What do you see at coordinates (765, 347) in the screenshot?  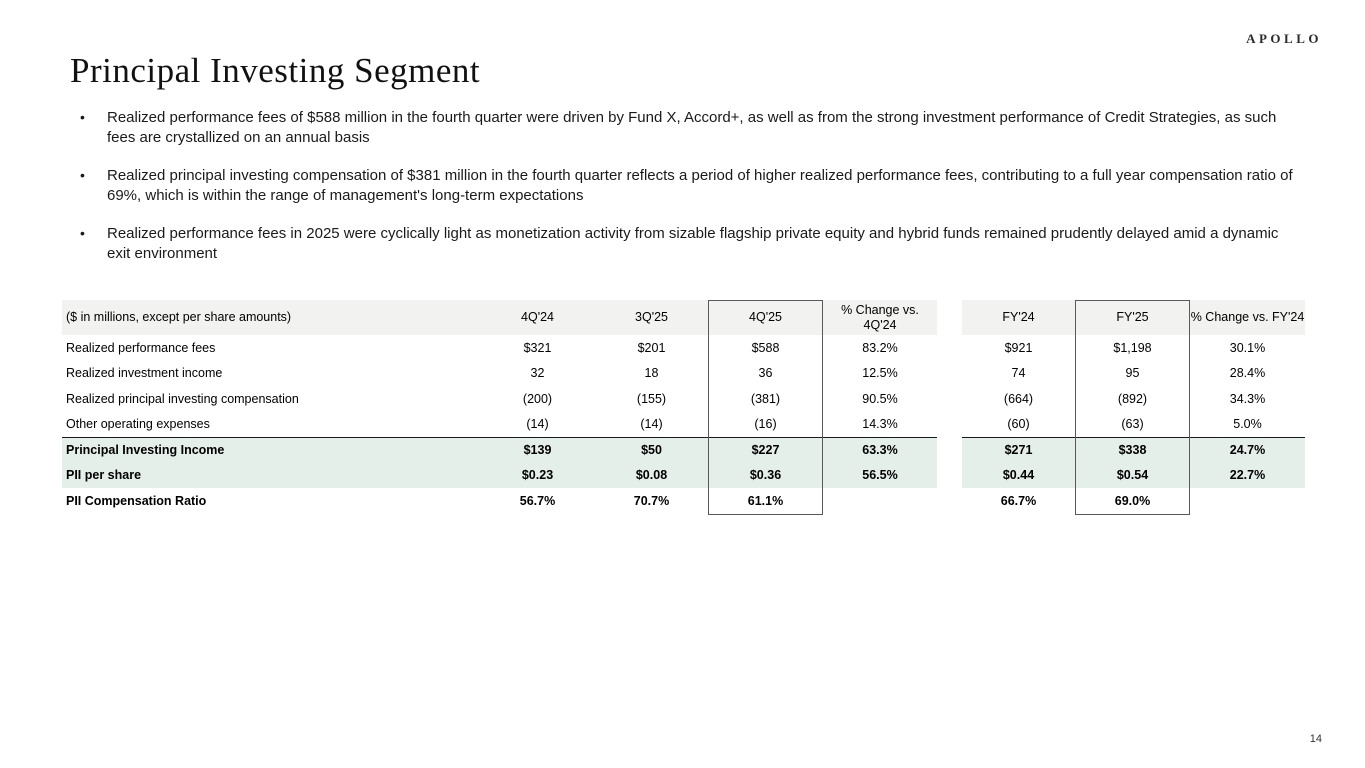 I see `table-cell: $588` at bounding box center [765, 347].